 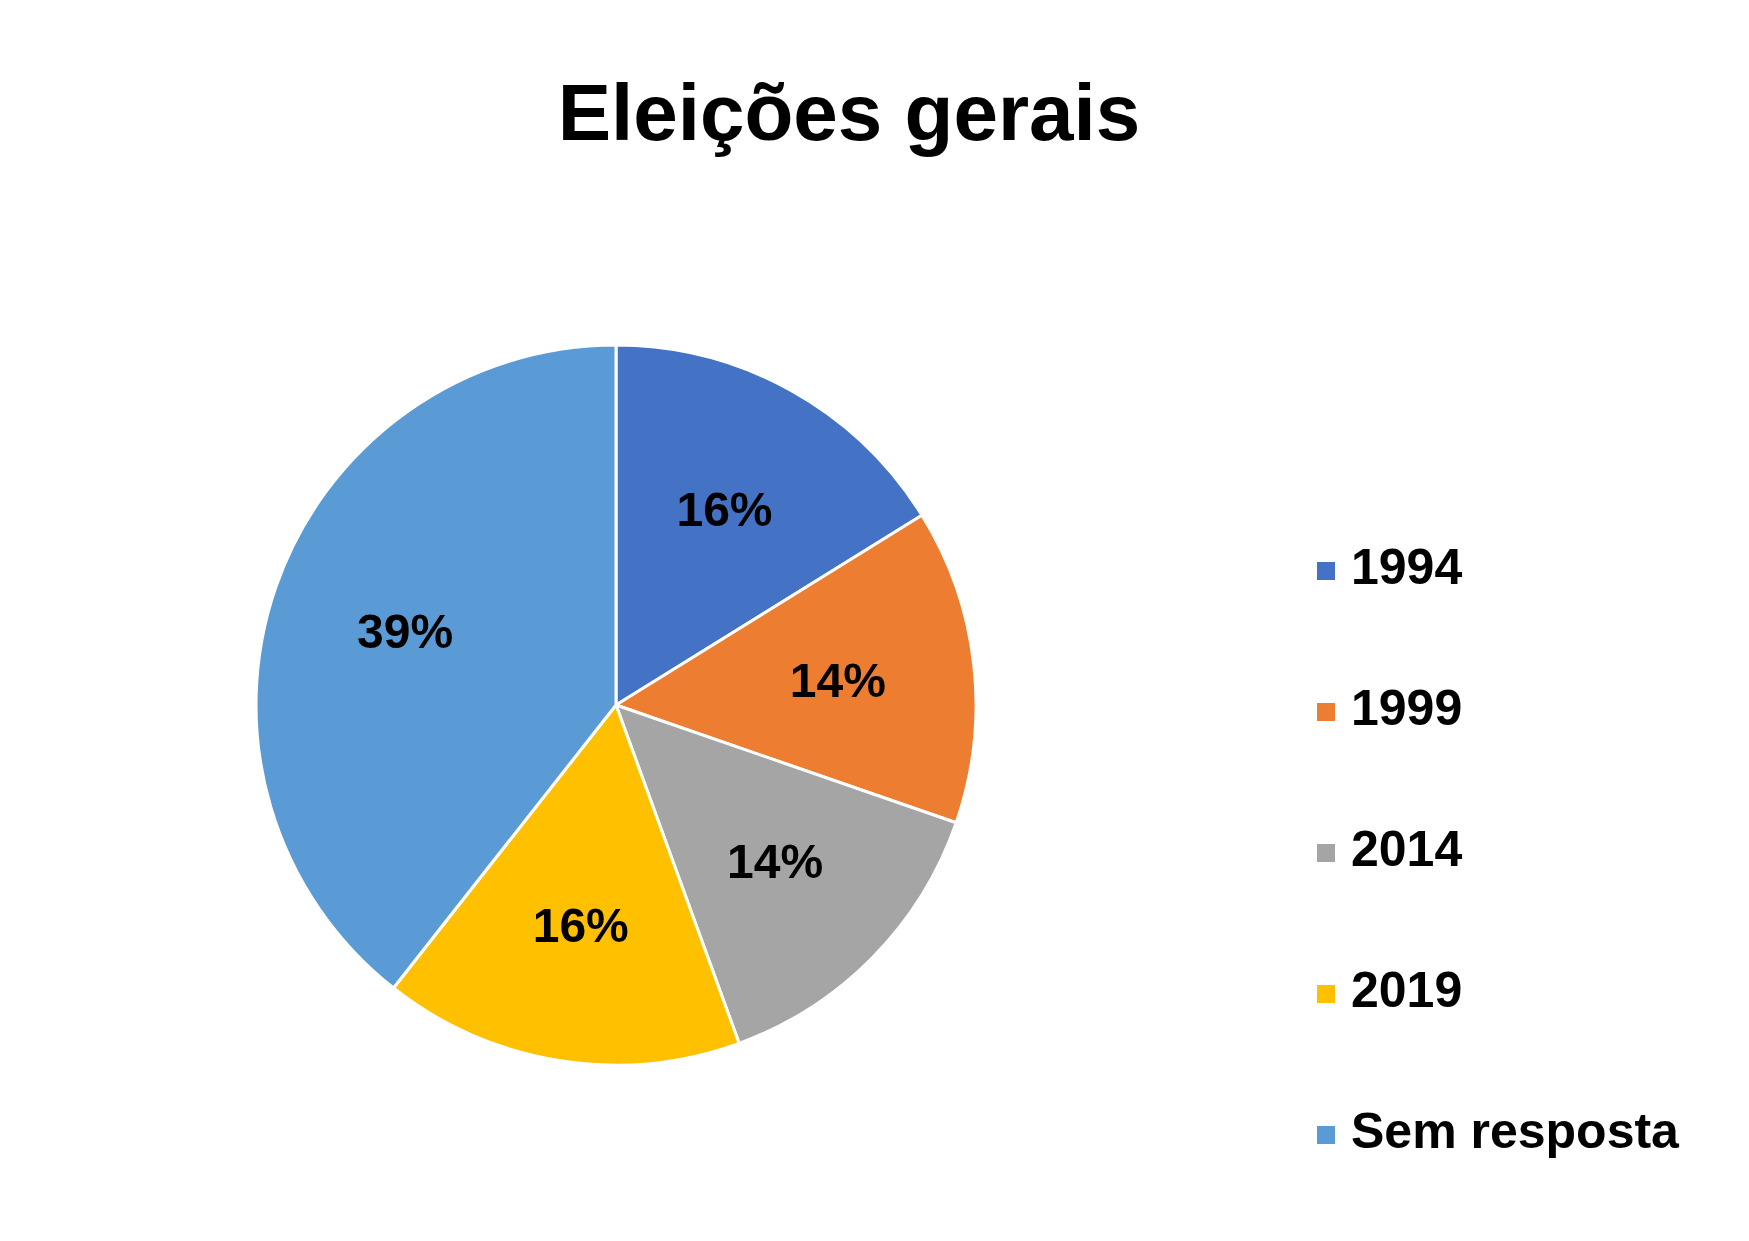 I want to click on chart-title: Eleições gerais, so click(x=849, y=112).